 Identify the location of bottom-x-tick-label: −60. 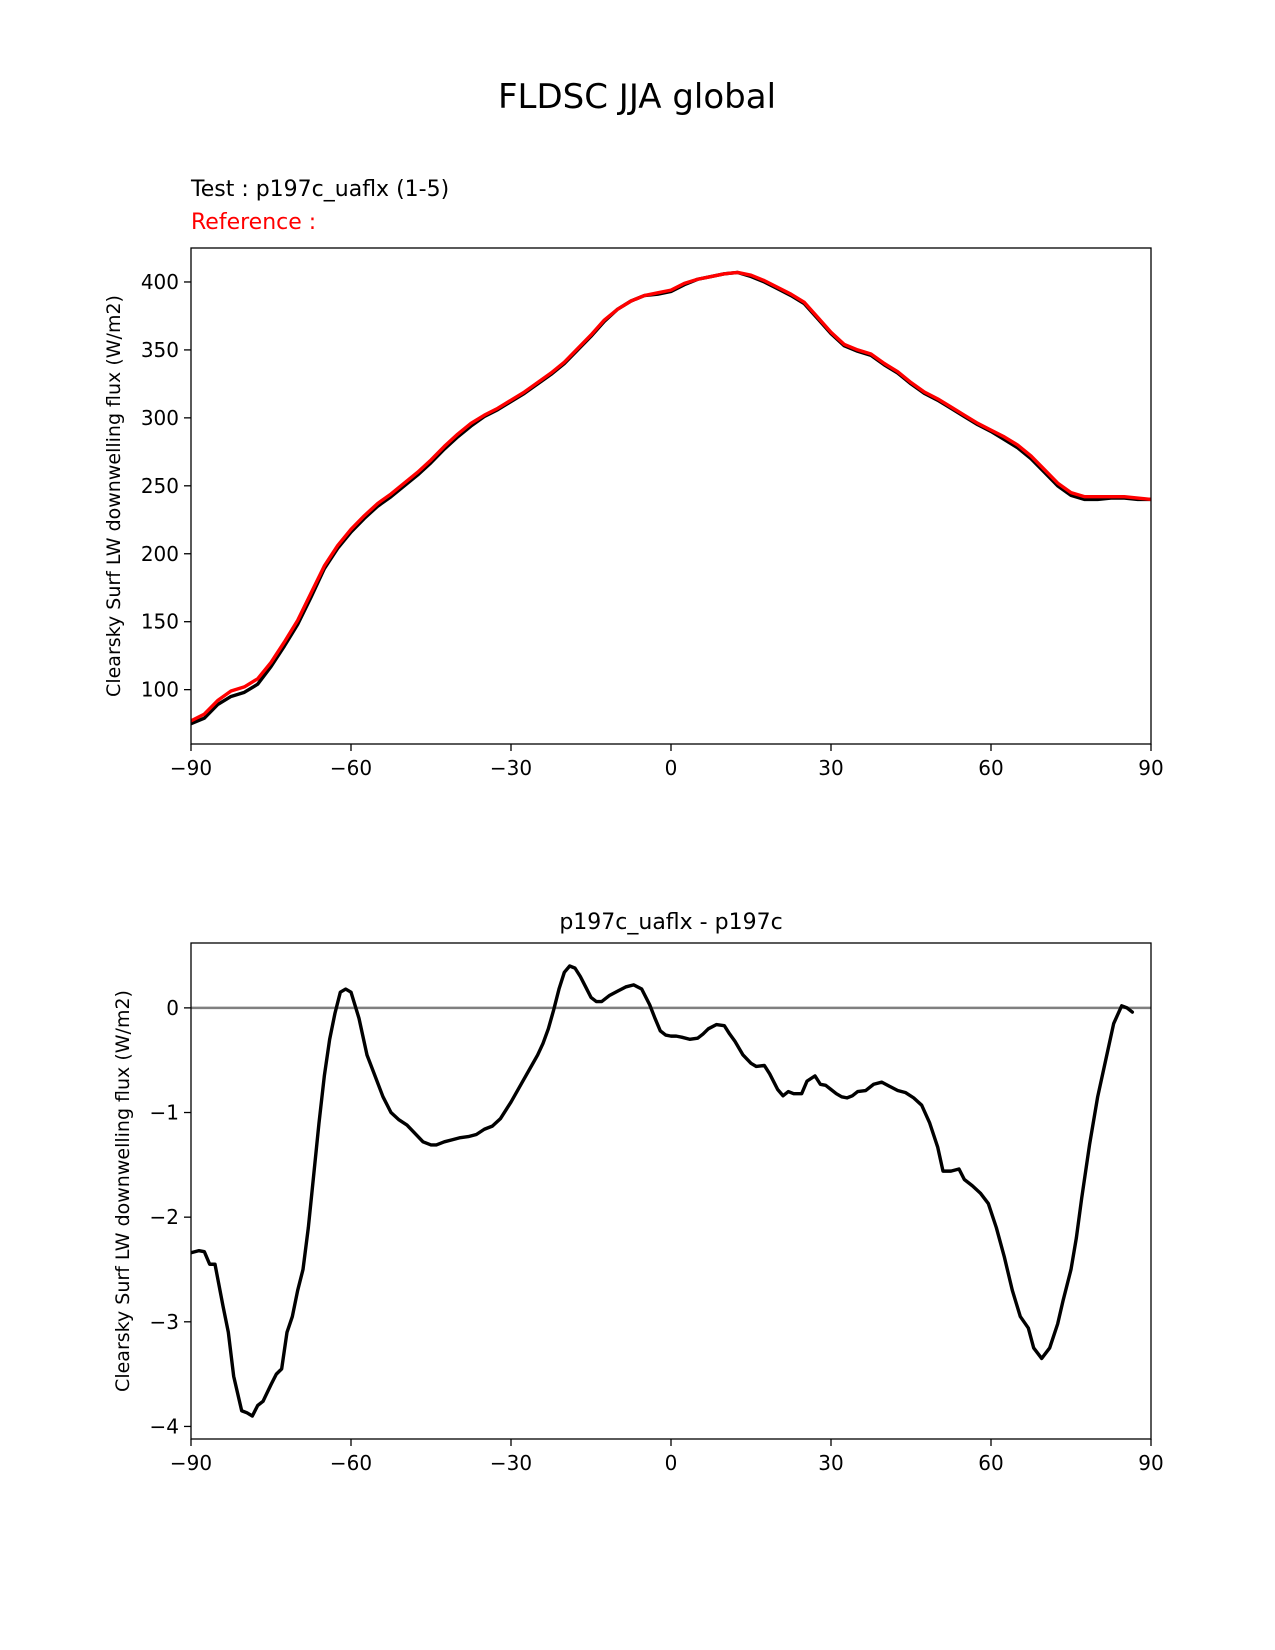
(351, 1463).